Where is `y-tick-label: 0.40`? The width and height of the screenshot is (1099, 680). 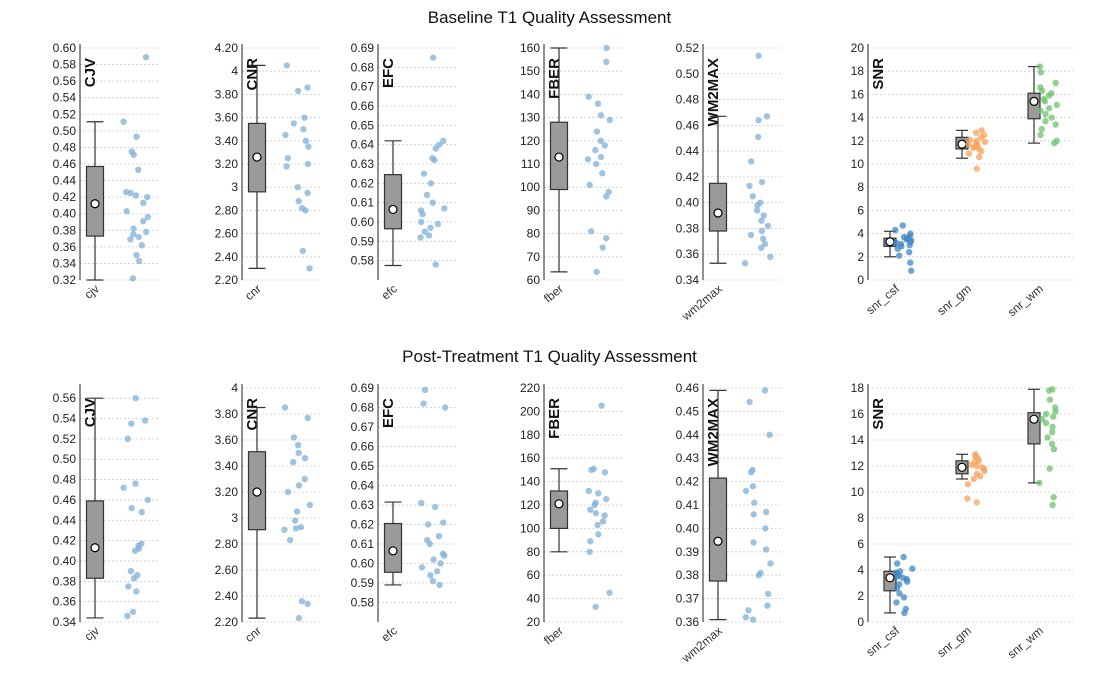 y-tick-label: 0.40 is located at coordinates (688, 203).